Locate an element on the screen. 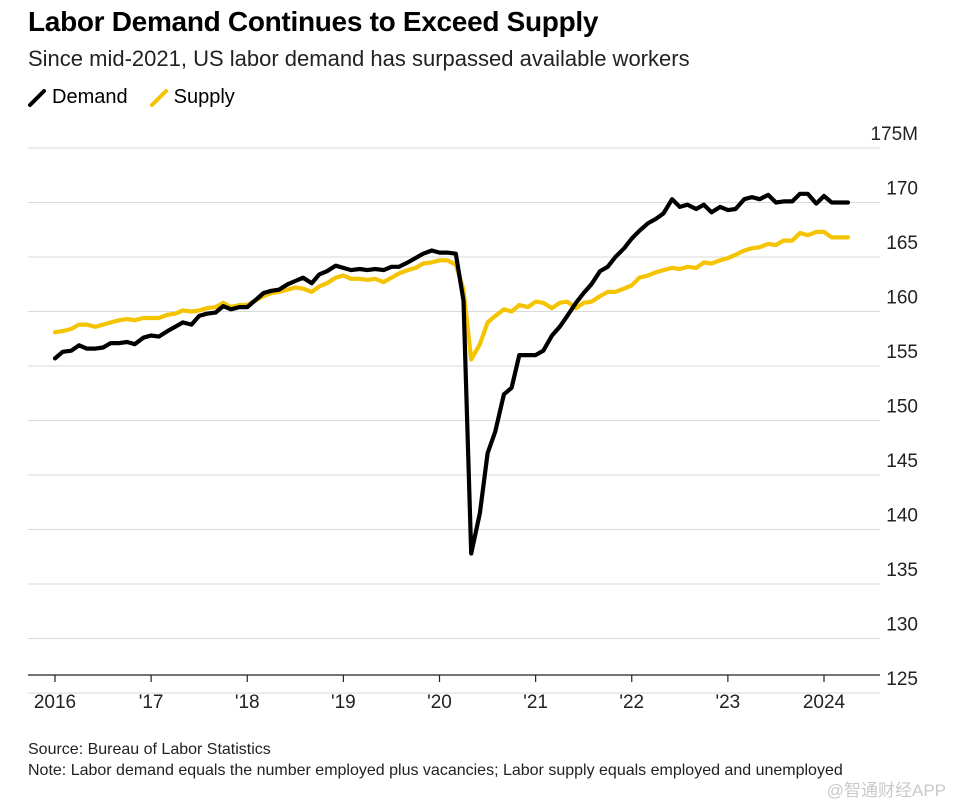 The width and height of the screenshot is (960, 809). x-tick-label: '20 is located at coordinates (439, 702).